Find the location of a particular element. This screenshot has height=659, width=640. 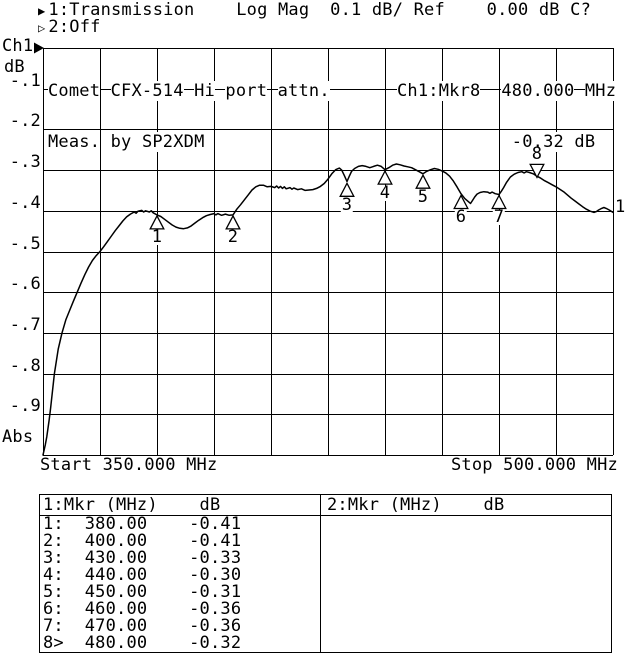

marker-table-row-4: 4: 440.00 -0.30 is located at coordinates (142, 575).